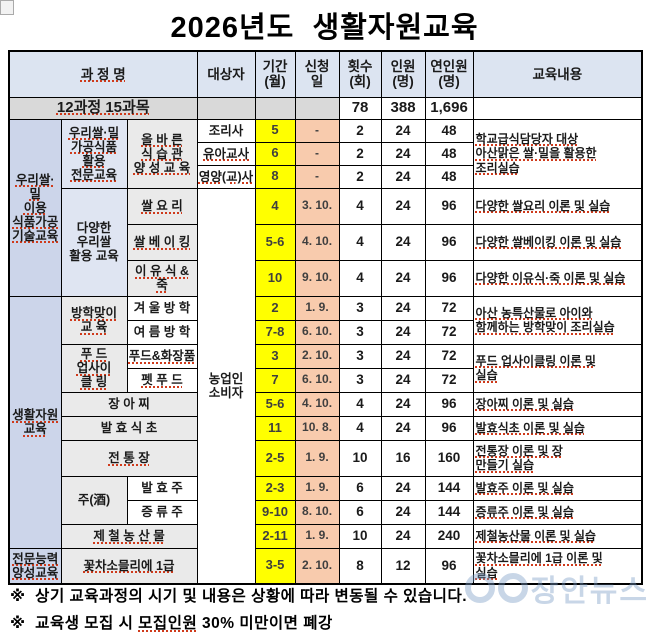  Describe the element at coordinates (162, 356) in the screenshot. I see `course-cell: 푸드&화장품` at that location.